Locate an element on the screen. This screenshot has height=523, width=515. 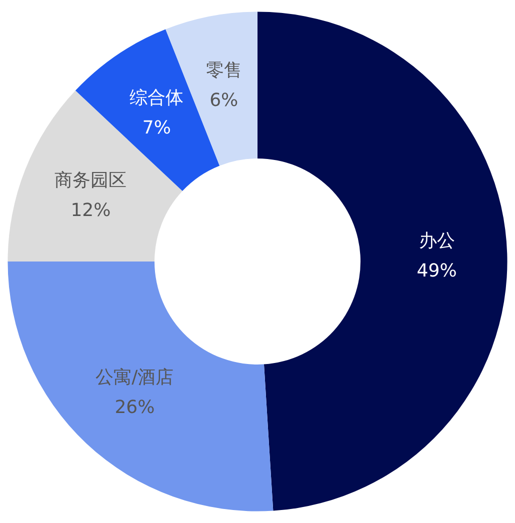
slice-label: 商务园区 is located at coordinates (90, 180).